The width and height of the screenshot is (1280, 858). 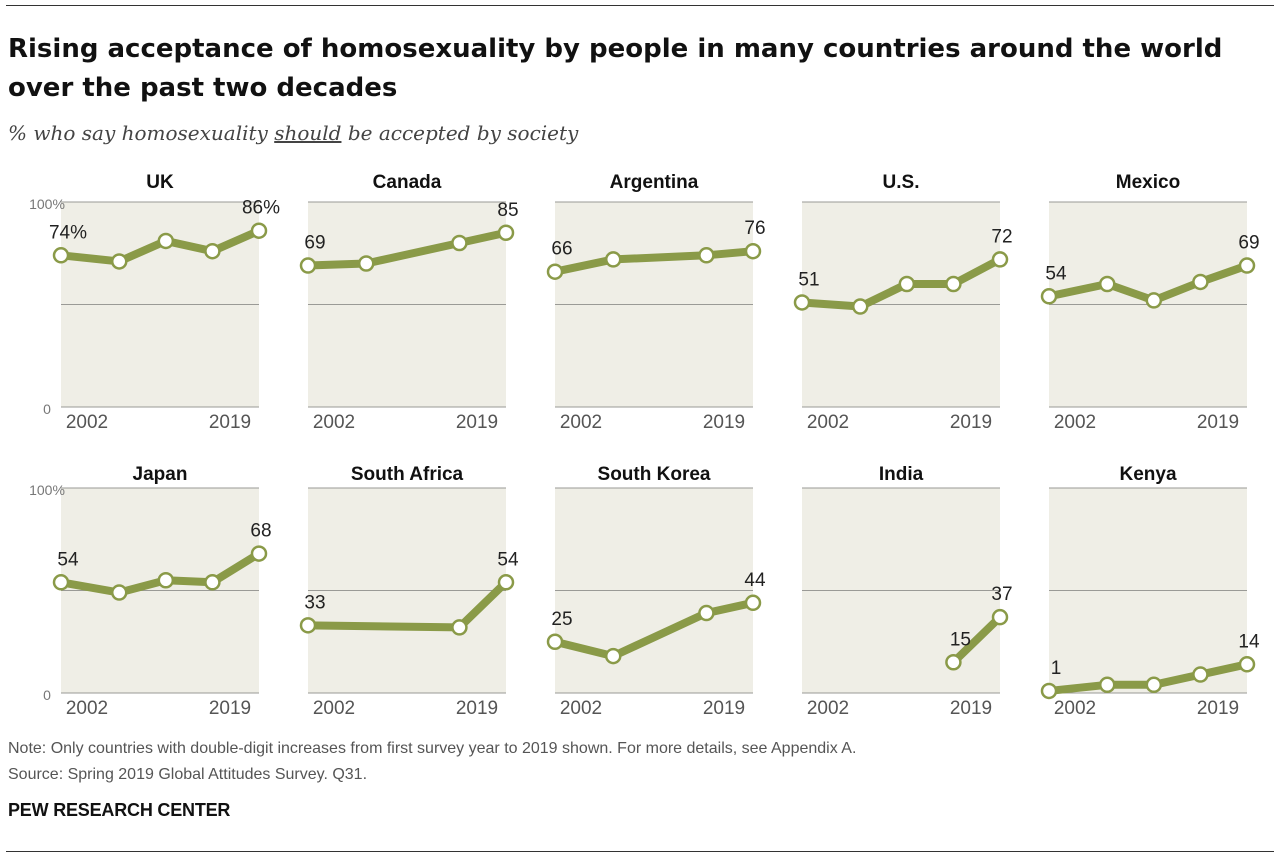 I want to click on panel-title: Mexico, so click(x=1148, y=182).